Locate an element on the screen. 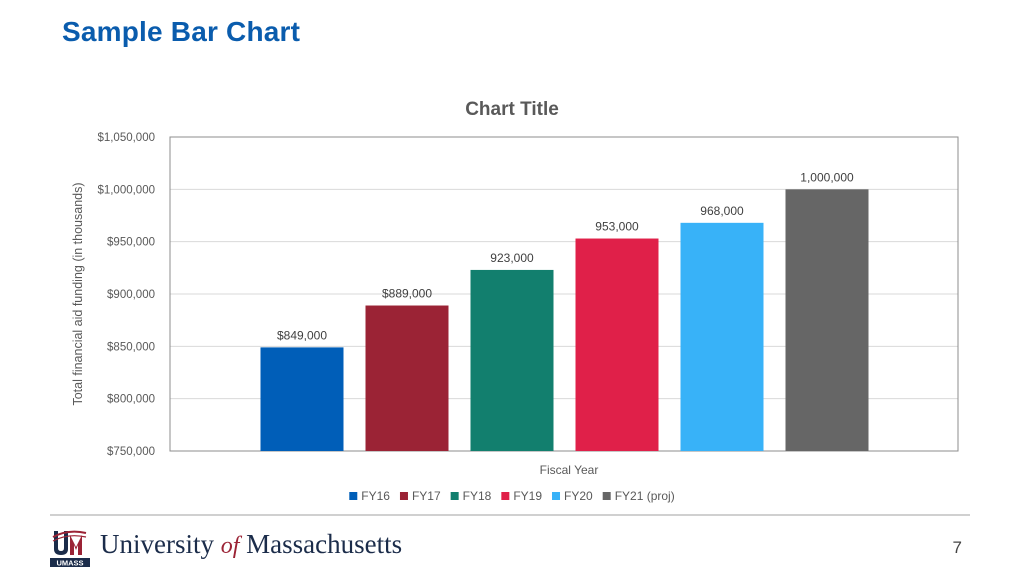  bar-fy18 is located at coordinates (512, 360).